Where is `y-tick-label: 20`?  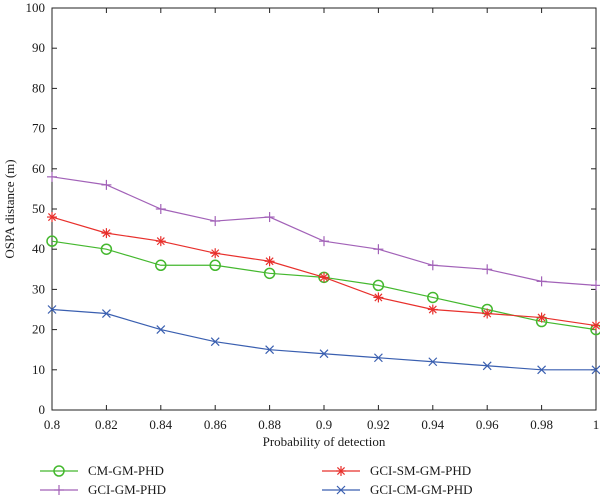 y-tick-label: 20 is located at coordinates (38, 329).